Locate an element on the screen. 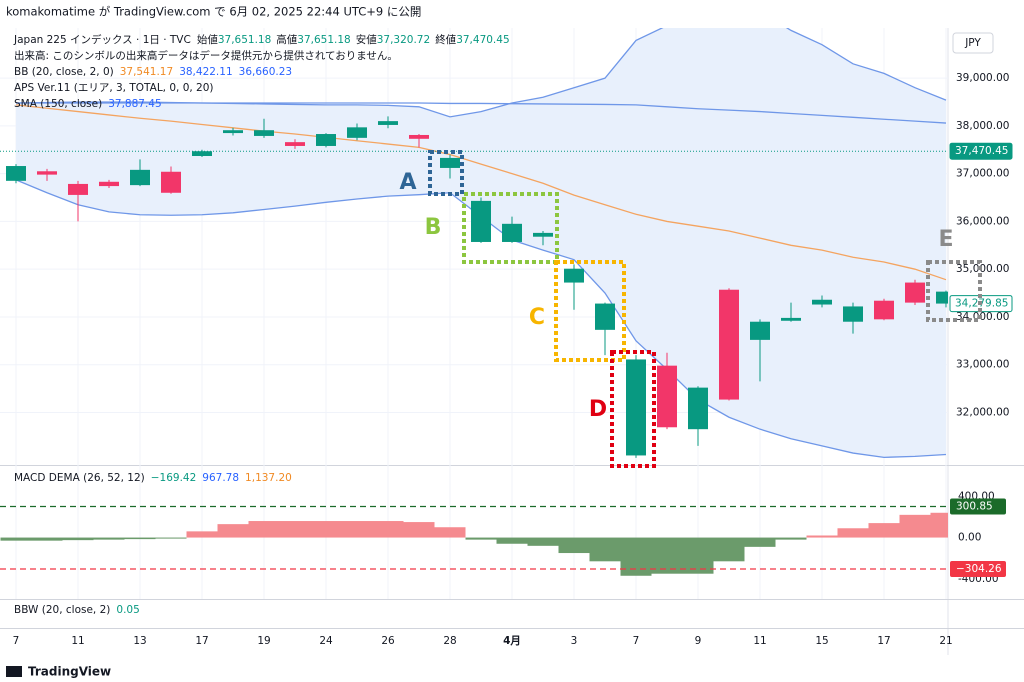 This screenshot has width=1024, height=682. legend-bbw: BBW (20, close, 2) 0.05 is located at coordinates (77, 610).